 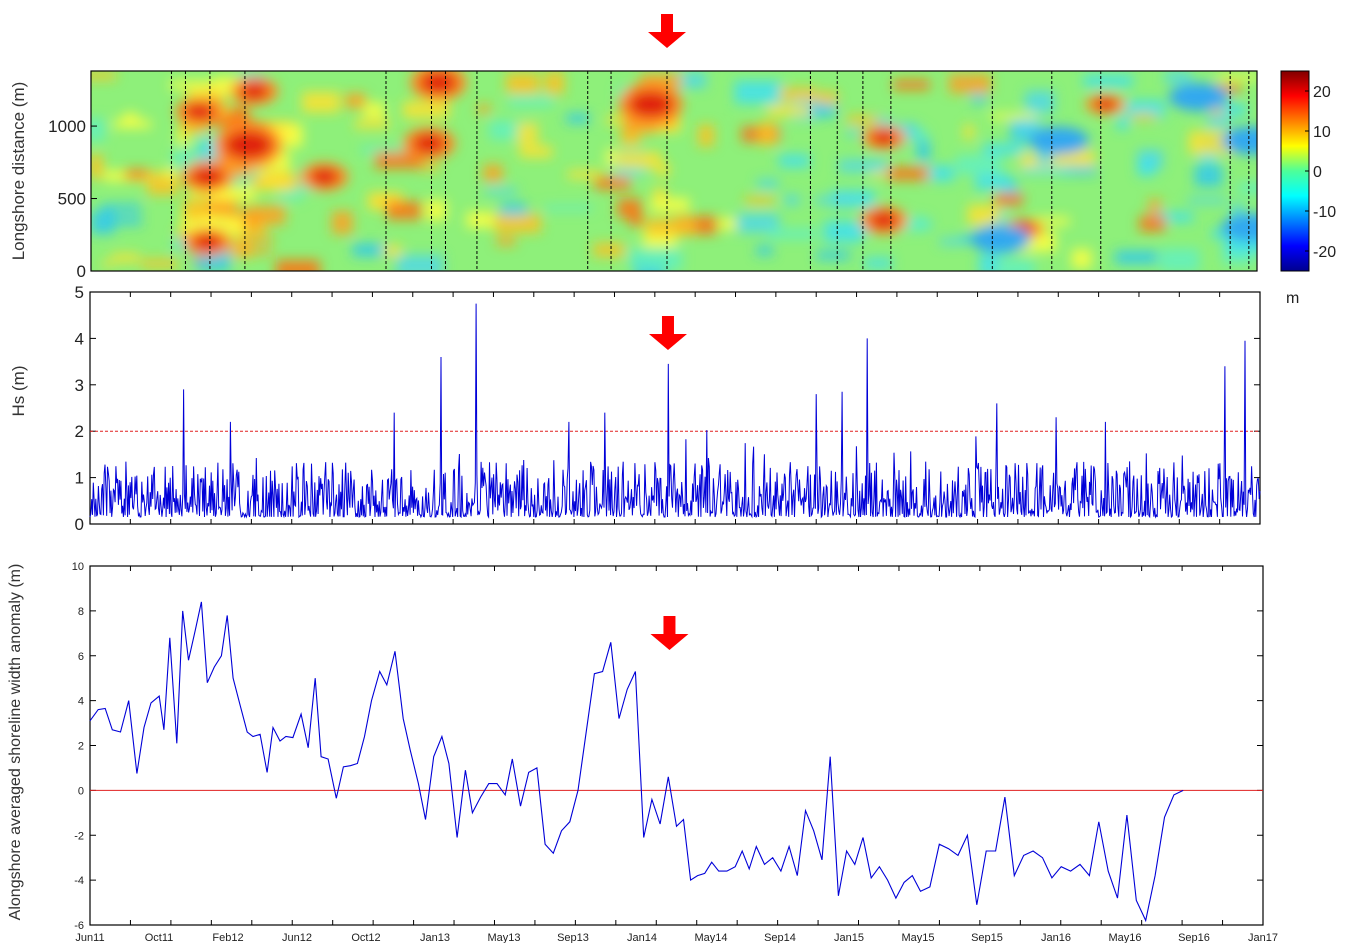 What do you see at coordinates (780, 937) in the screenshot?
I see `shoreline-width-x-tick-label: Sep14` at bounding box center [780, 937].